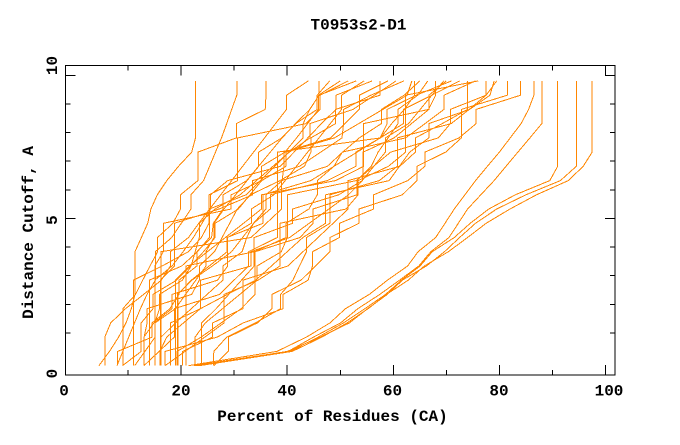  Describe the element at coordinates (286, 392) in the screenshot. I see `svg-text: 40` at that location.